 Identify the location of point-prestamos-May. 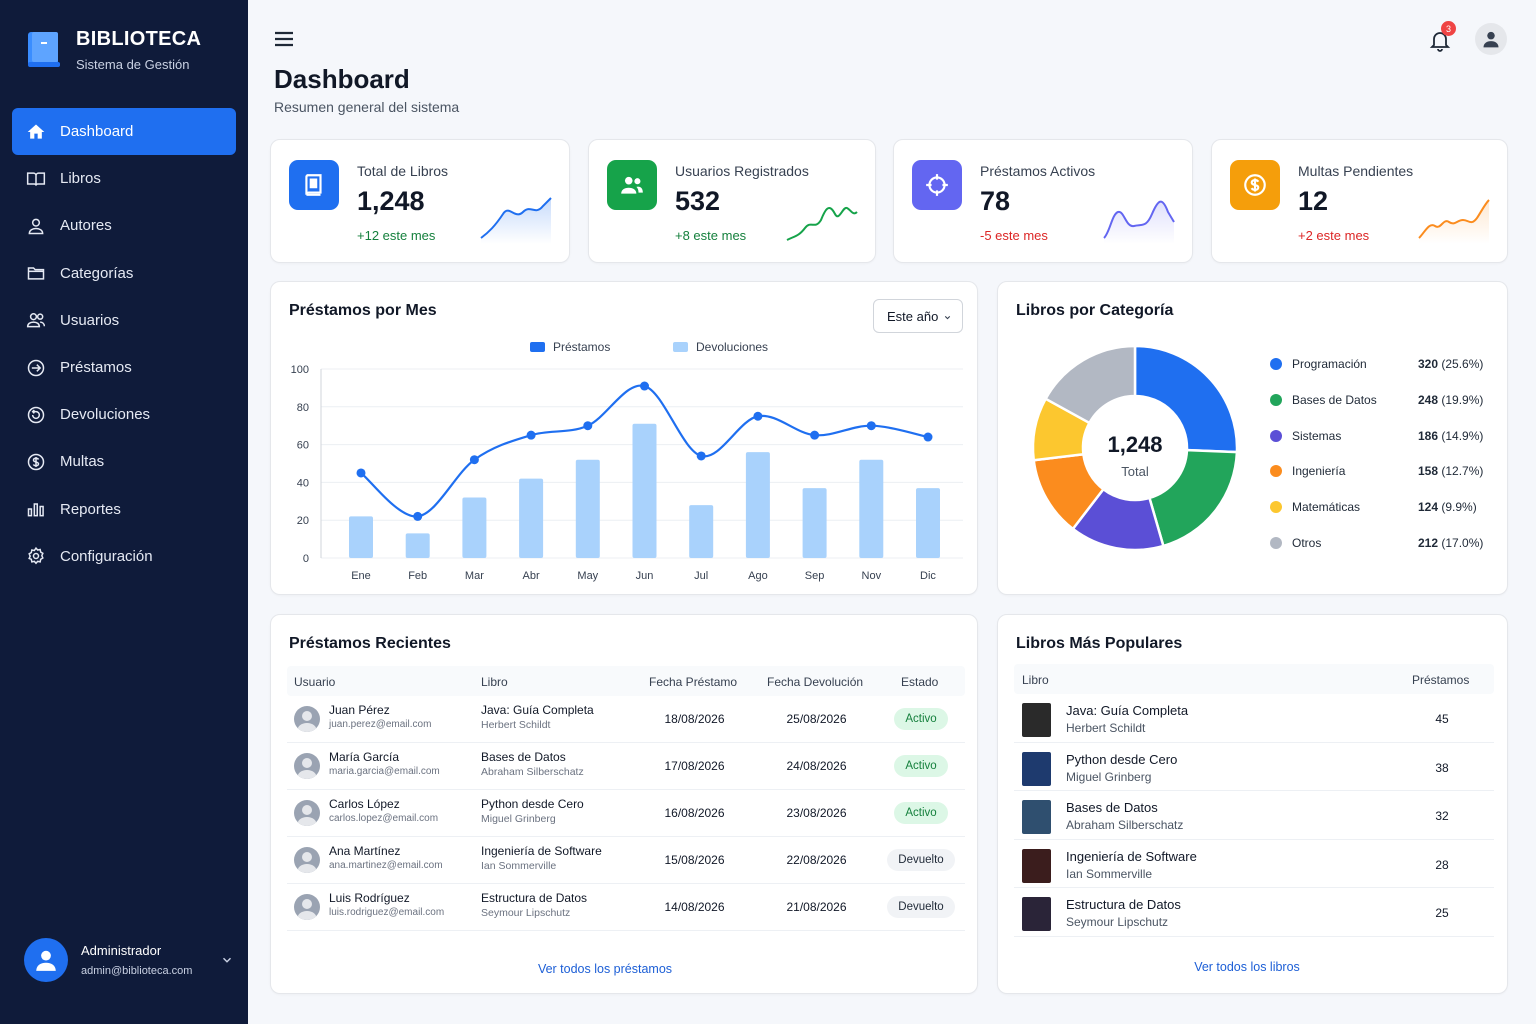
(588, 426).